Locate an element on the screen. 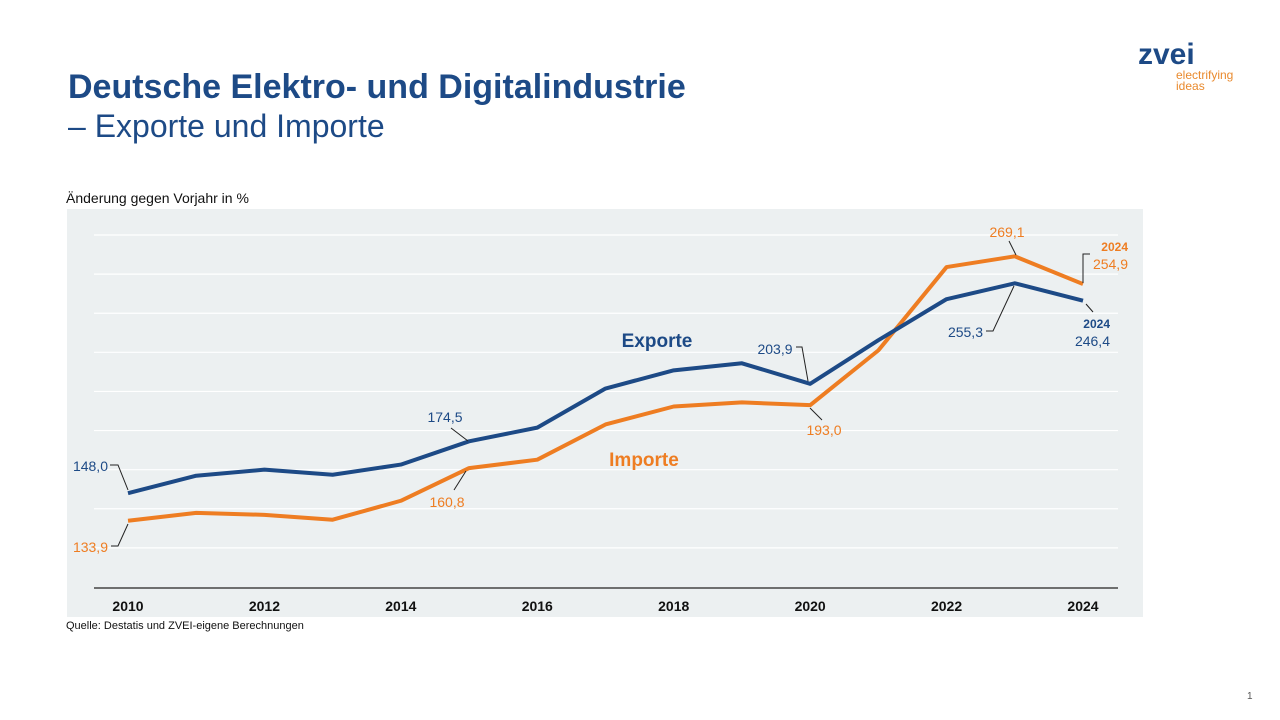  series-label: Exporte is located at coordinates (657, 341).